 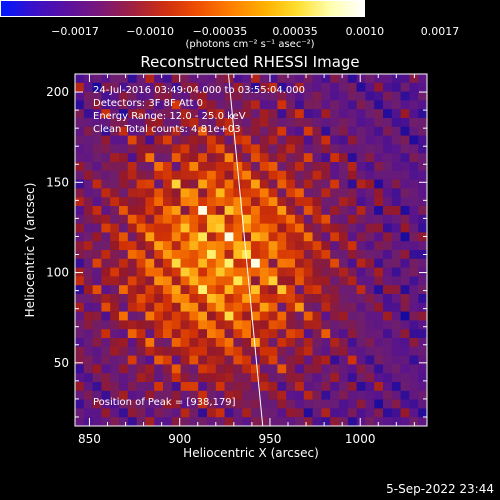 What do you see at coordinates (169, 116) in the screenshot?
I see `energy-range-label: Energy Range: 12.0 - 25.0 keV` at bounding box center [169, 116].